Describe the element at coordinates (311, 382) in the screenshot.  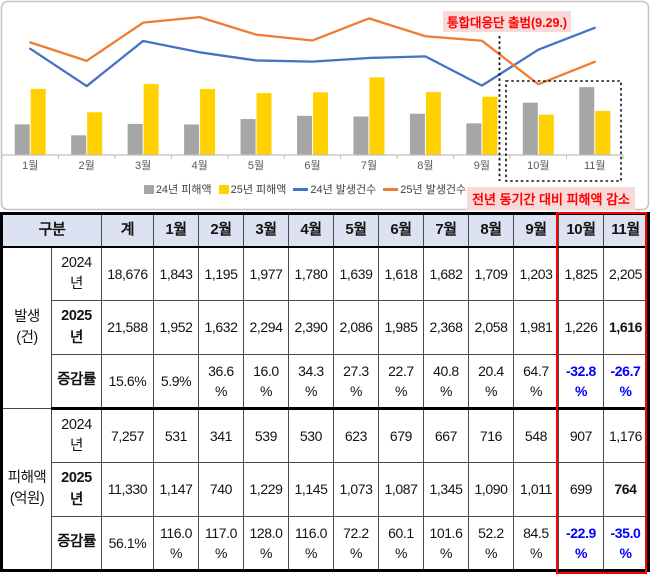
I see `table-cell: 34.3 %` at that location.